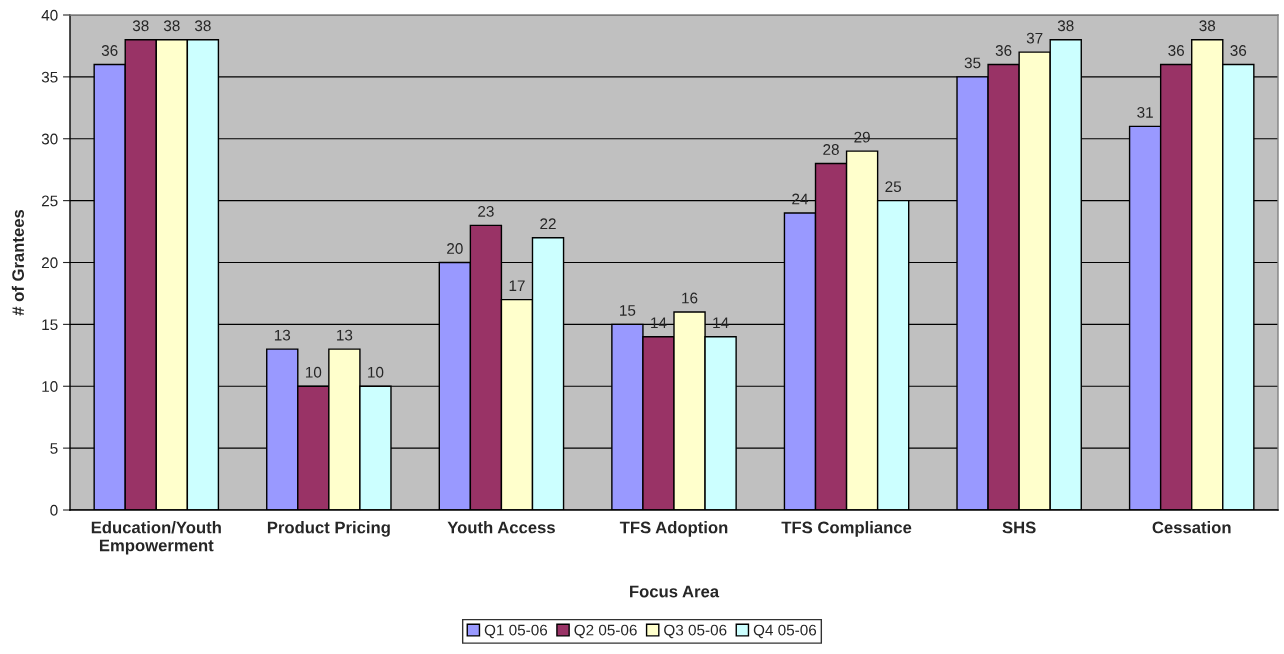 This screenshot has width=1284, height=654. I want to click on x-tick-label: Cessation, so click(1191, 527).